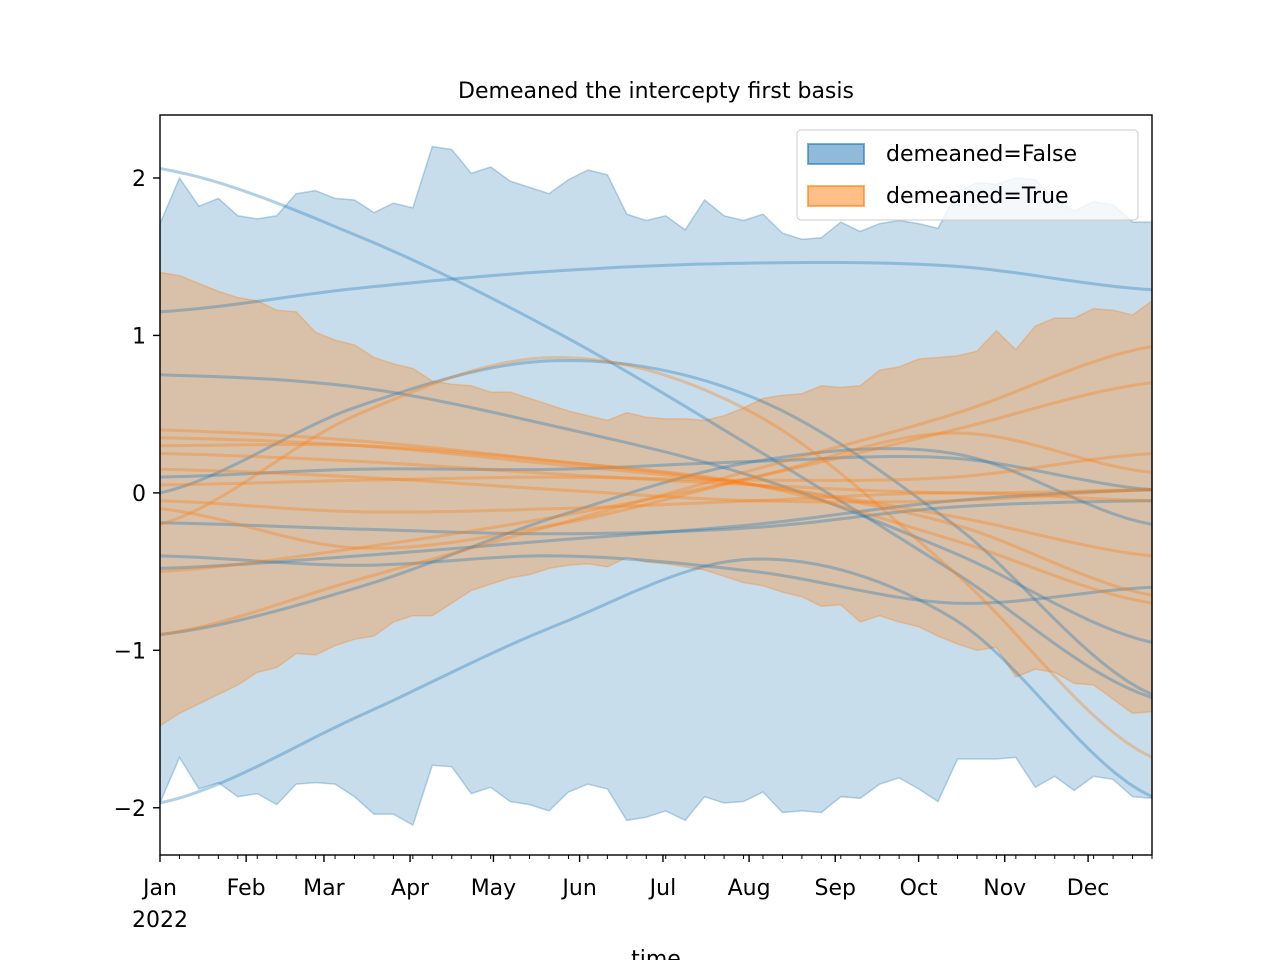  What do you see at coordinates (977, 196) in the screenshot?
I see `legend-label: demeaned=True` at bounding box center [977, 196].